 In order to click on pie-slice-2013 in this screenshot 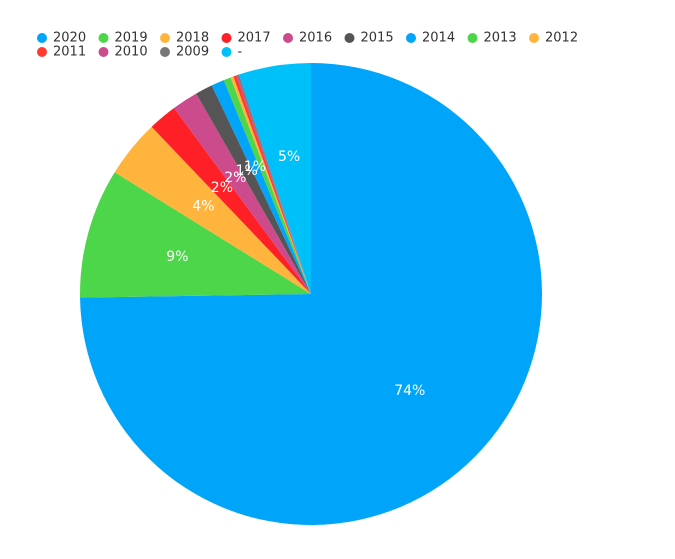, I will do `click(267, 185)`.